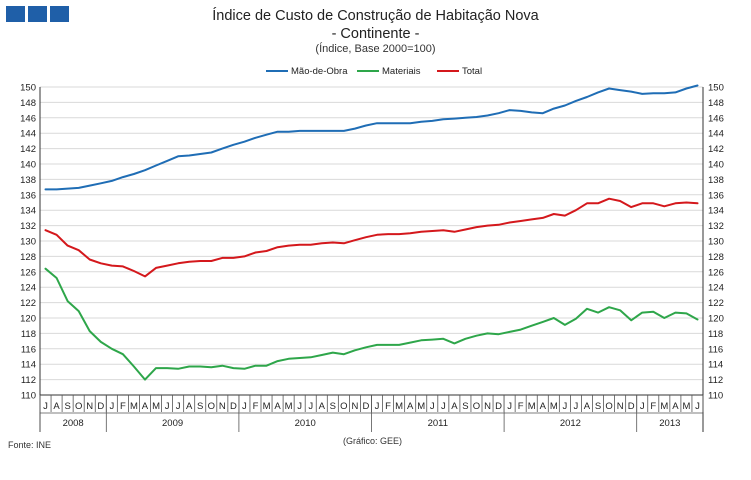  Describe the element at coordinates (472, 71) in the screenshot. I see `legend-label: Total` at that location.